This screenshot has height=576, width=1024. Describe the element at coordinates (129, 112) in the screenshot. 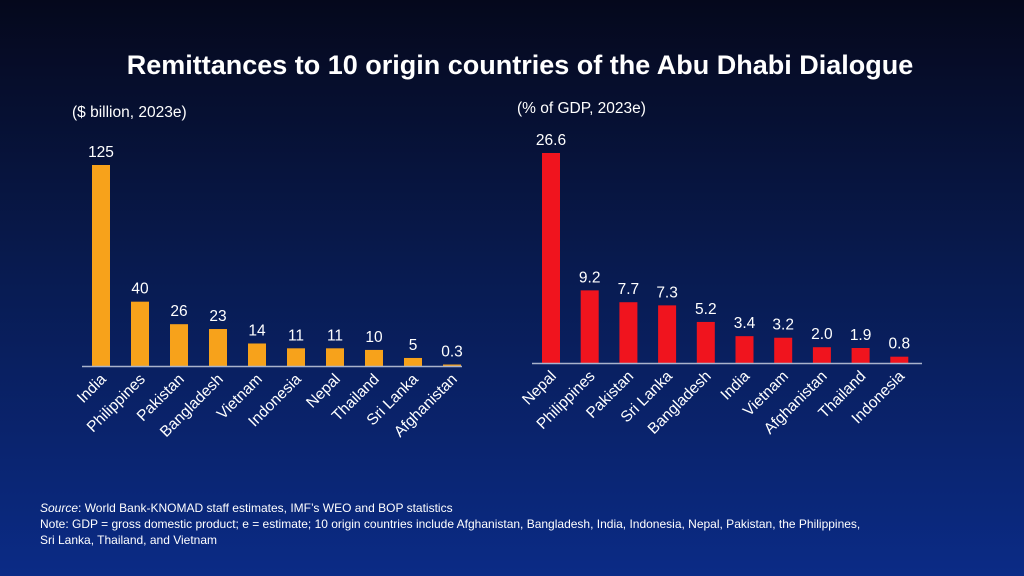

I see `left-chart-subtitle: ($ billion, 2023e)` at that location.